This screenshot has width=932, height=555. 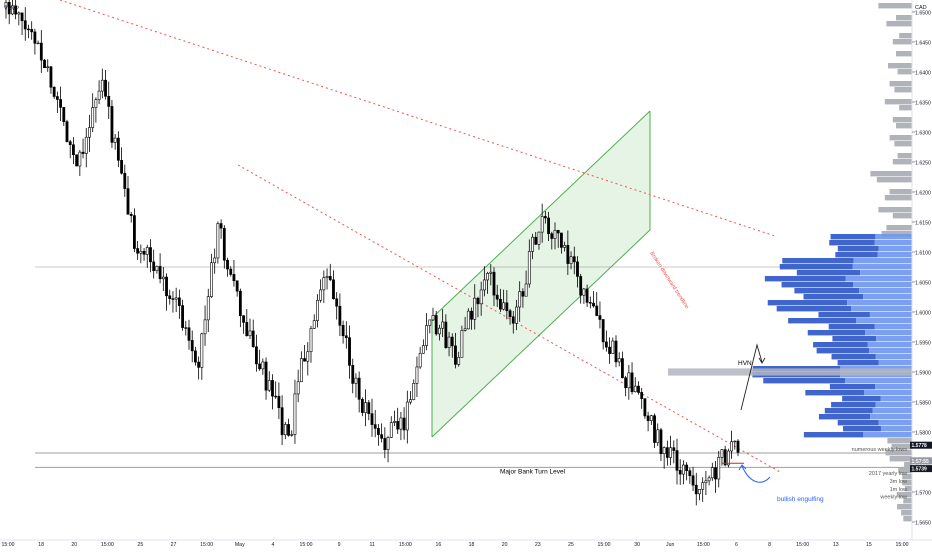 I want to click on three-month-low-label: 3m low, so click(x=898, y=482).